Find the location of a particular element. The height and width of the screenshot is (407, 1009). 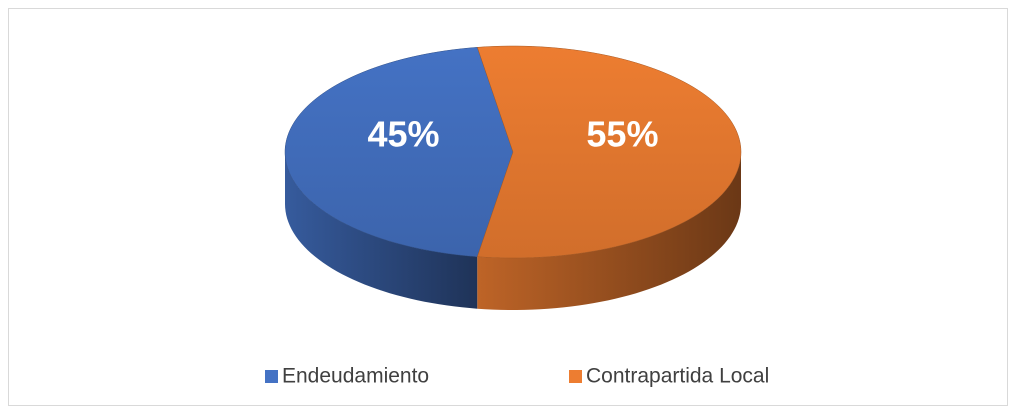

value-label: 45% is located at coordinates (404, 134).